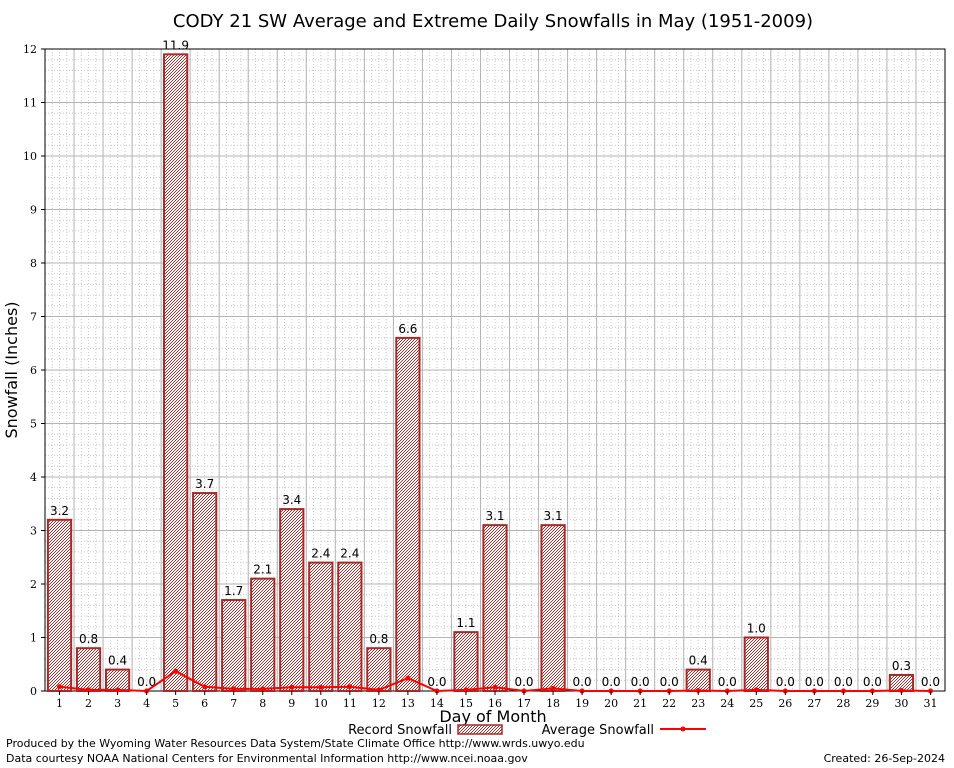 This screenshot has height=768, width=954. Describe the element at coordinates (175, 703) in the screenshot. I see `x-tick-label: 5` at that location.